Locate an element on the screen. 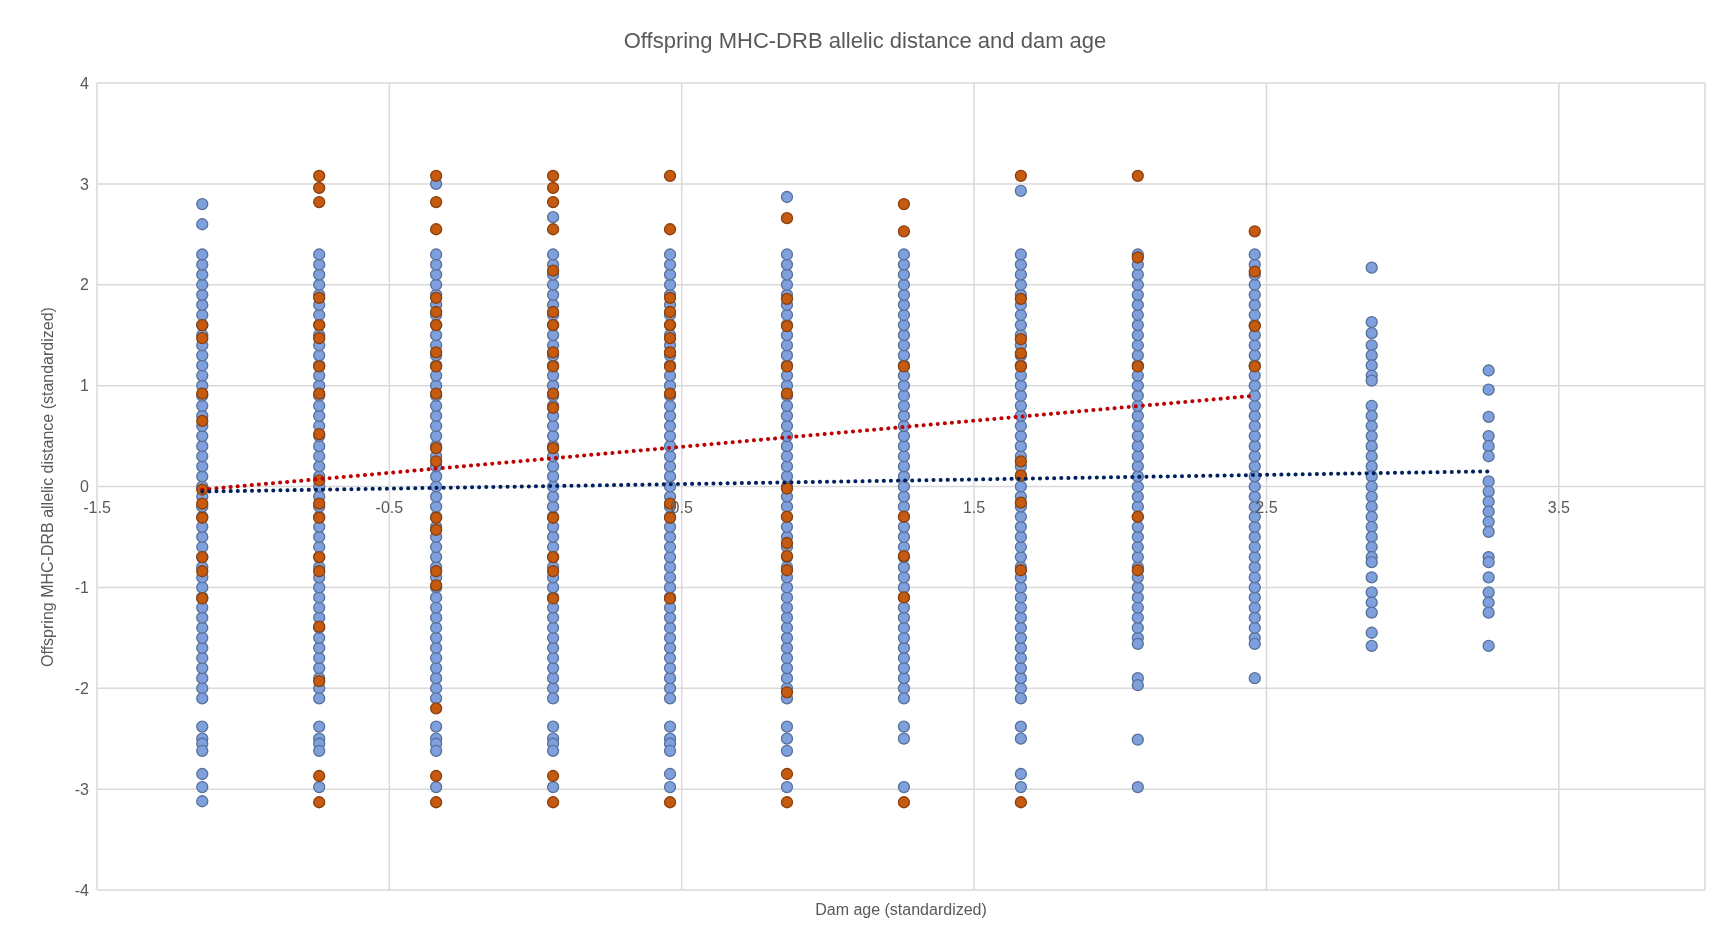 The height and width of the screenshot is (939, 1730). x-tick-label: -0.5 is located at coordinates (389, 507).